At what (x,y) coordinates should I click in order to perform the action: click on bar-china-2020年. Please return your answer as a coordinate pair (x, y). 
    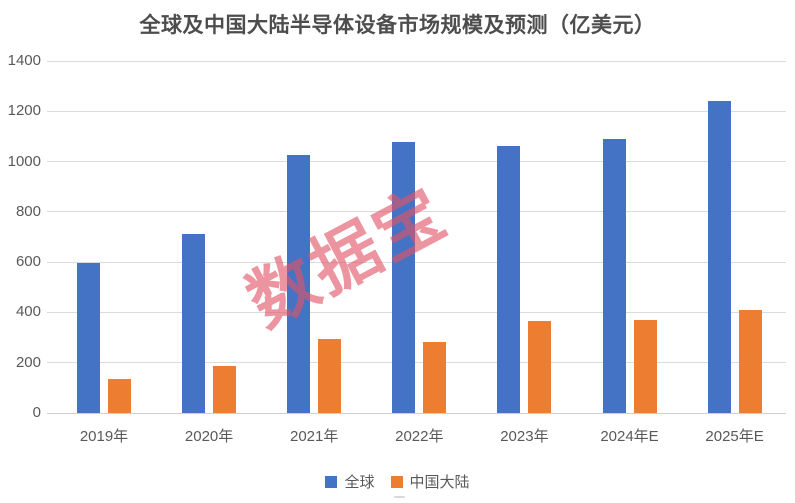
    Looking at the image, I should click on (225, 389).